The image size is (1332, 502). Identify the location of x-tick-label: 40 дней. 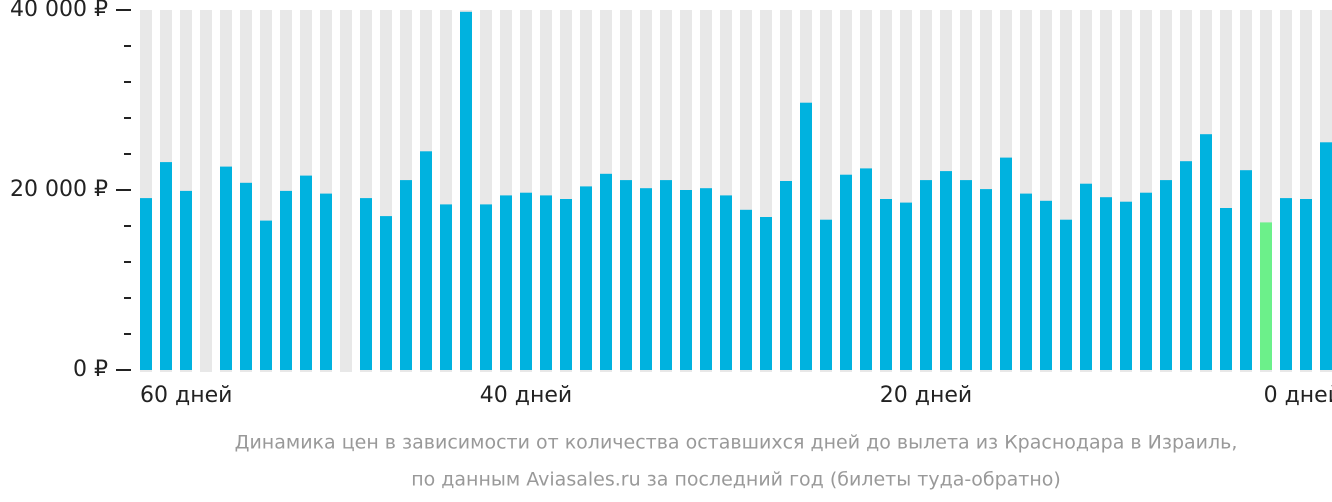
(526, 395).